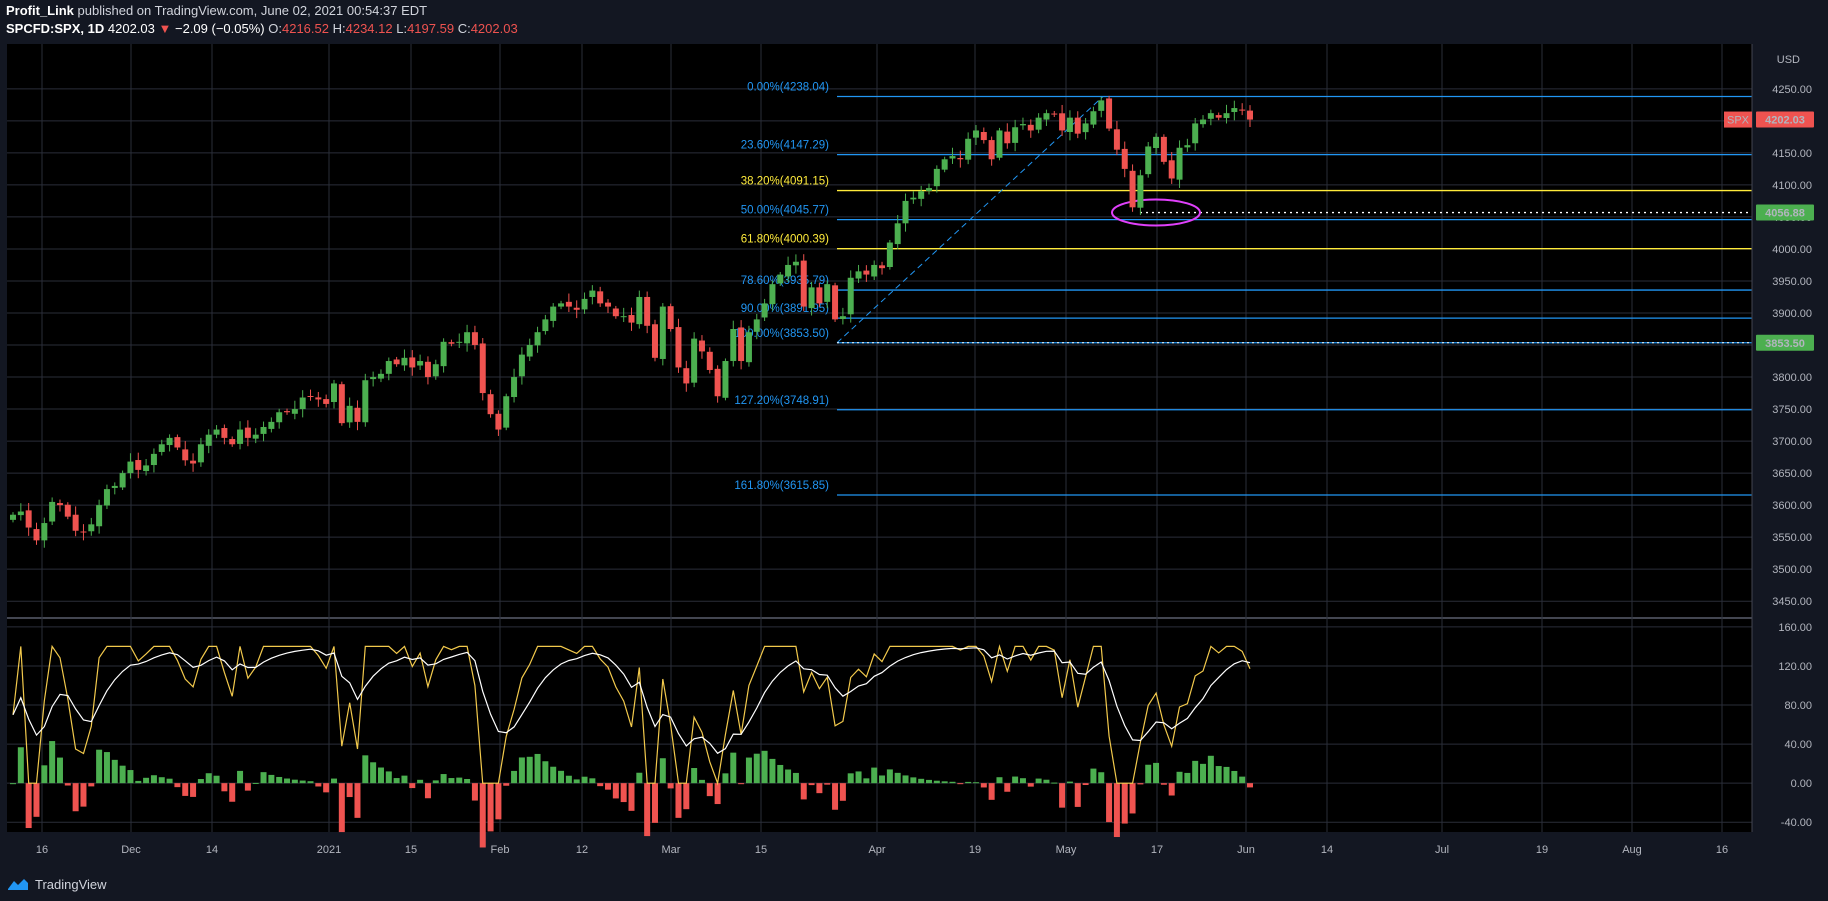 Image resolution: width=1828 pixels, height=901 pixels. I want to click on footer: TradingView, so click(914, 884).